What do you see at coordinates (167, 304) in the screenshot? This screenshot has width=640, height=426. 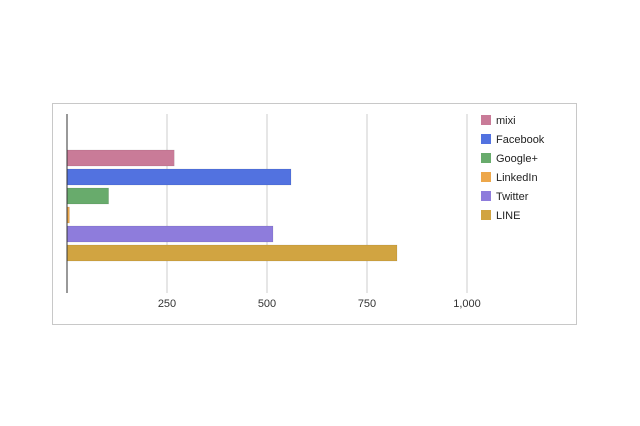 I see `x-tick-label: 250` at bounding box center [167, 304].